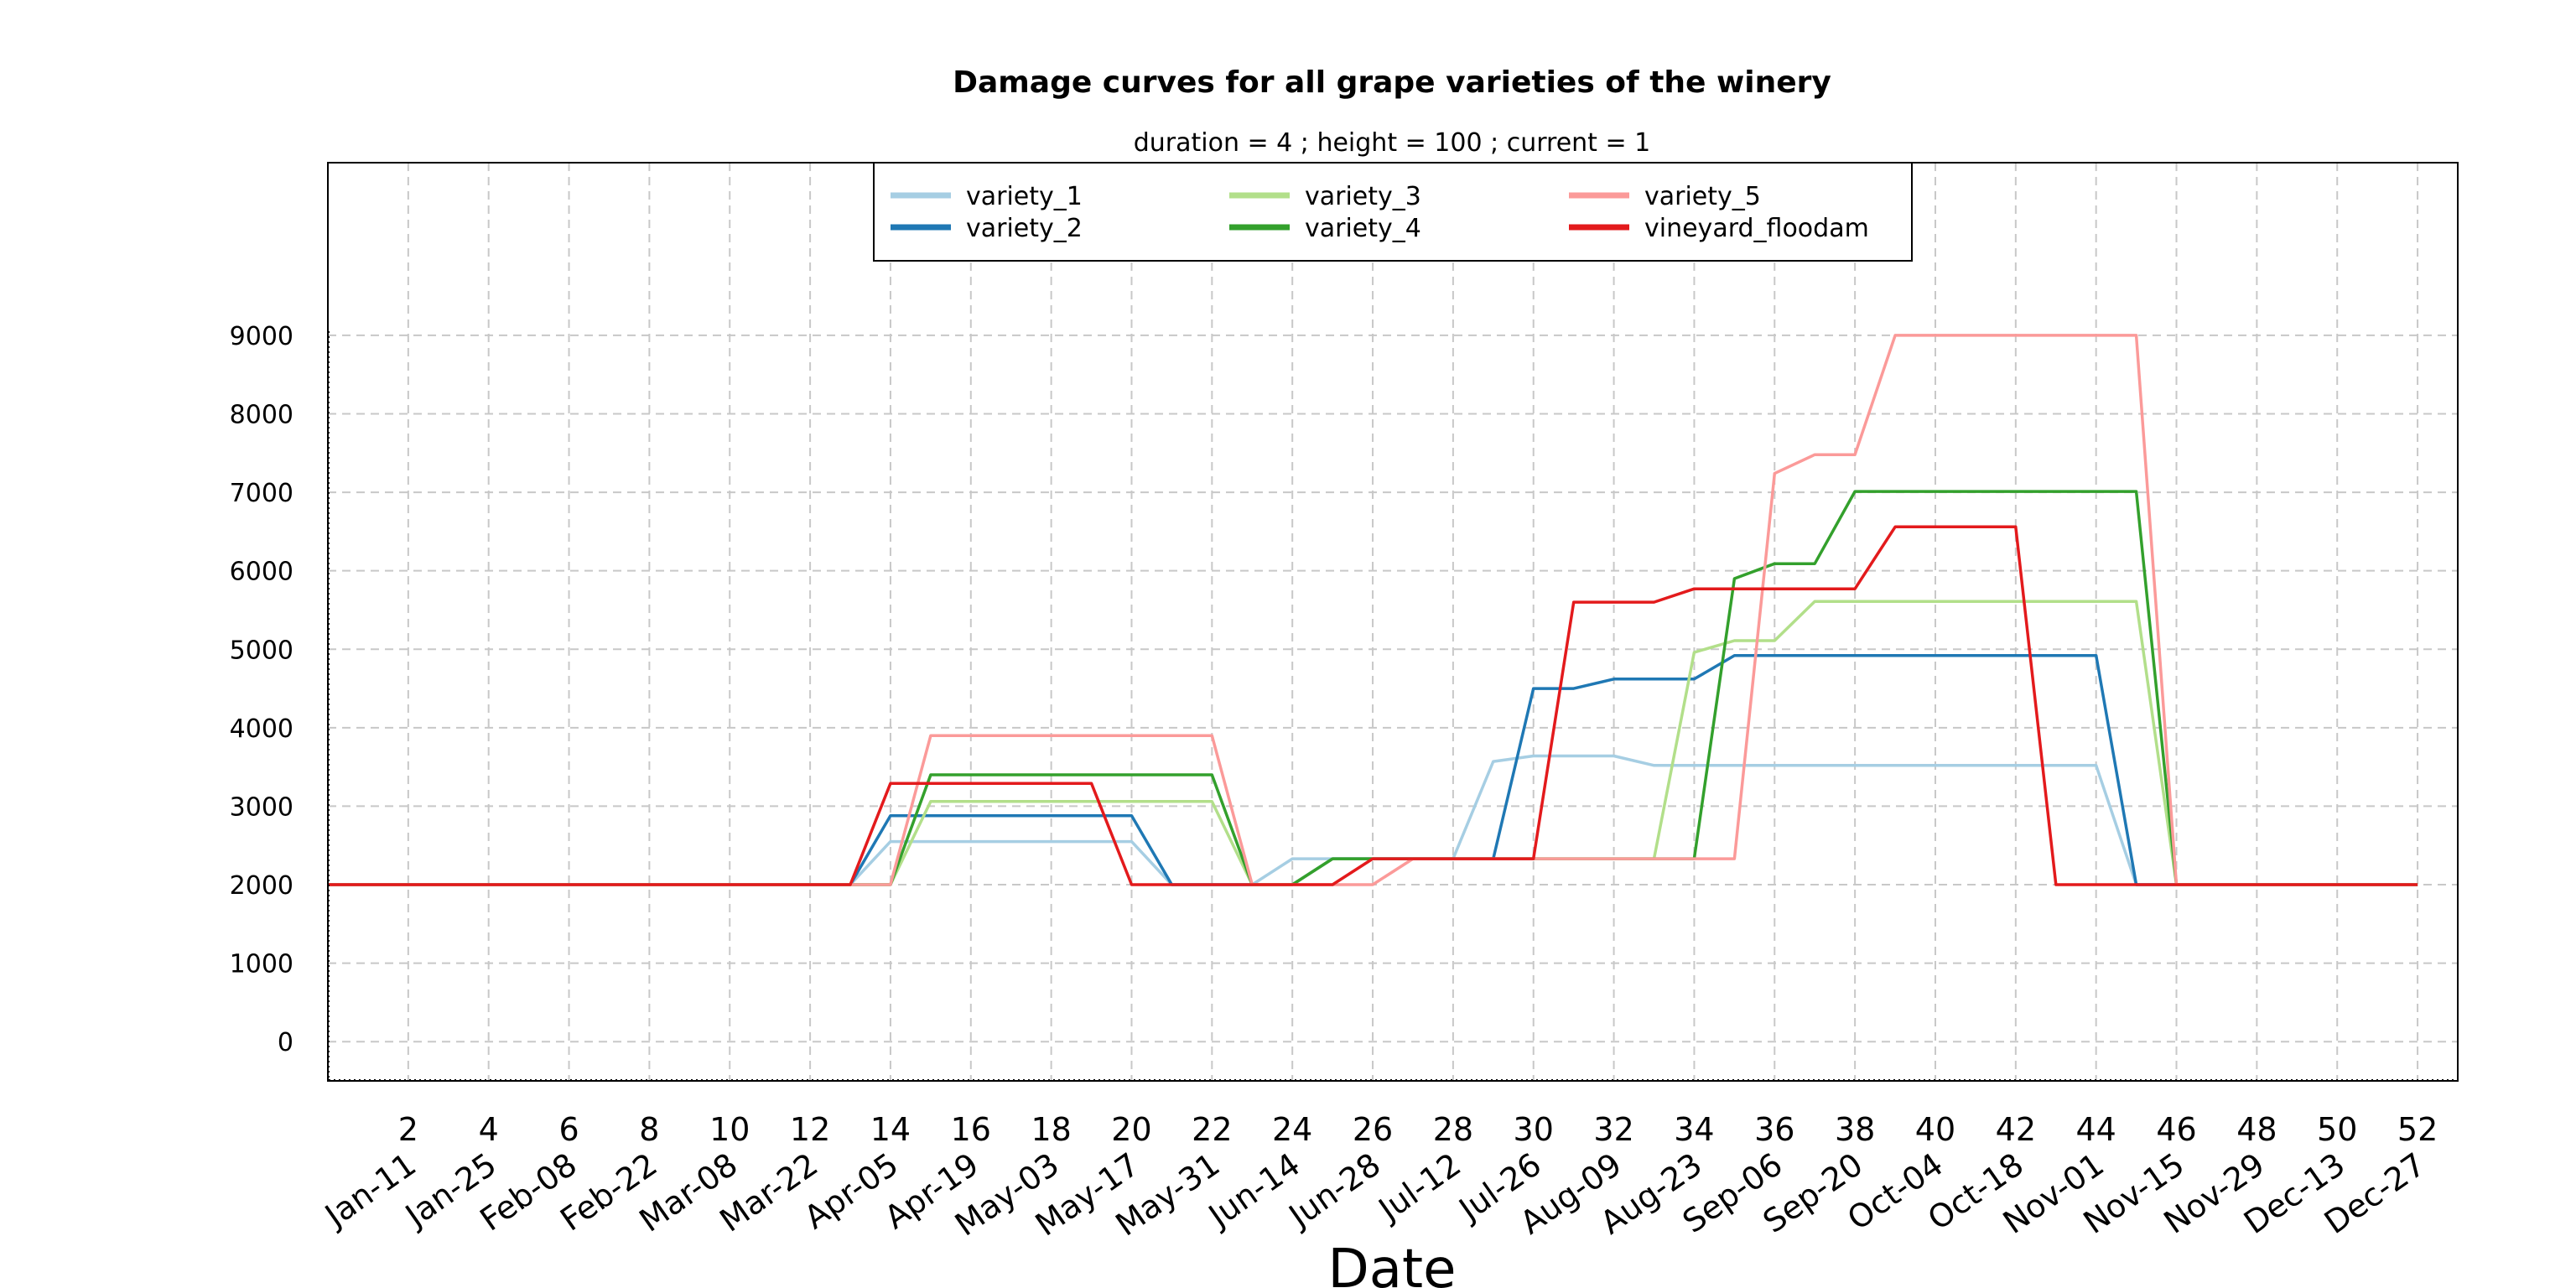  Describe the element at coordinates (1334, 1190) in the screenshot. I see `x-tick-label-date: Jun-28` at that location.